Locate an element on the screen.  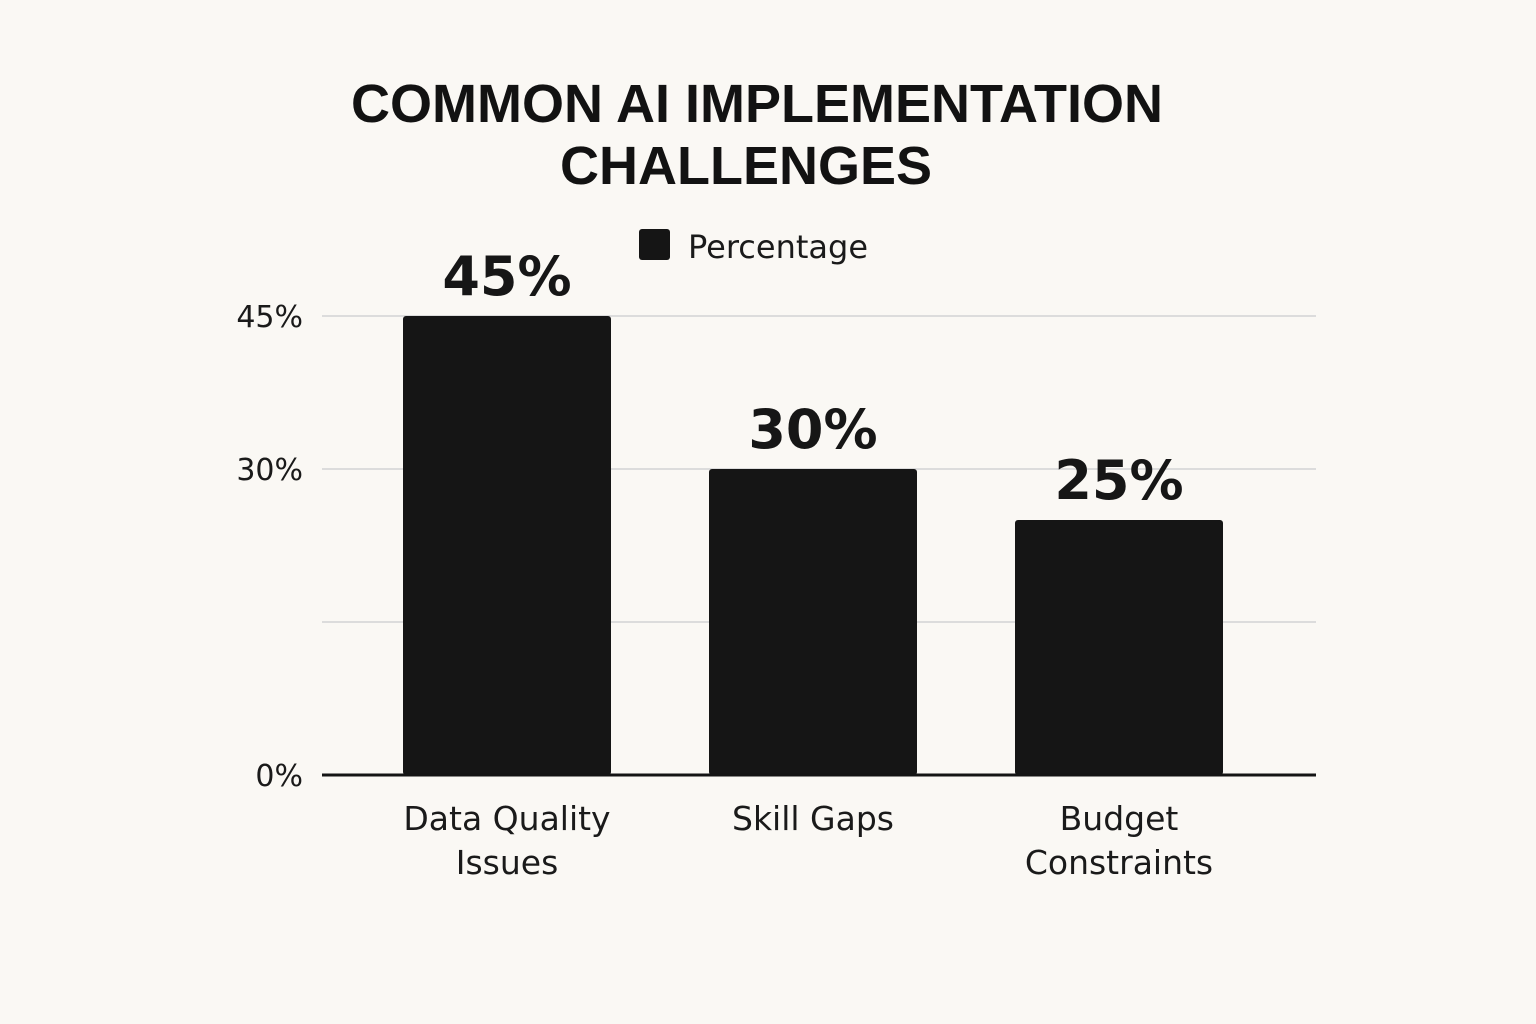
chart-title: COMMON AI IMPLEMENTATION CHALLENGES is located at coordinates (757, 135).